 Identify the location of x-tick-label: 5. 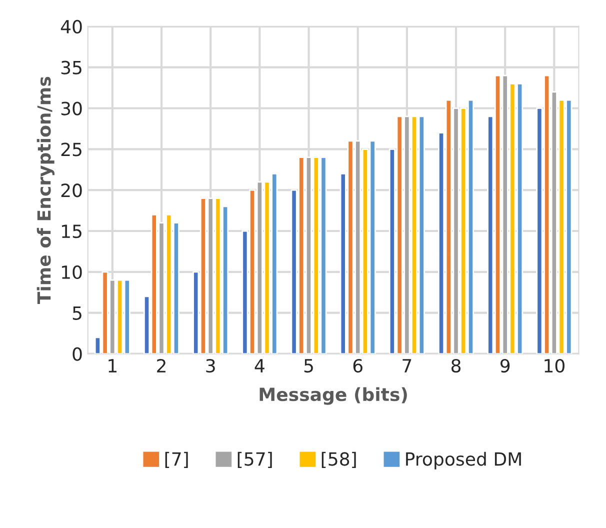
(308, 366).